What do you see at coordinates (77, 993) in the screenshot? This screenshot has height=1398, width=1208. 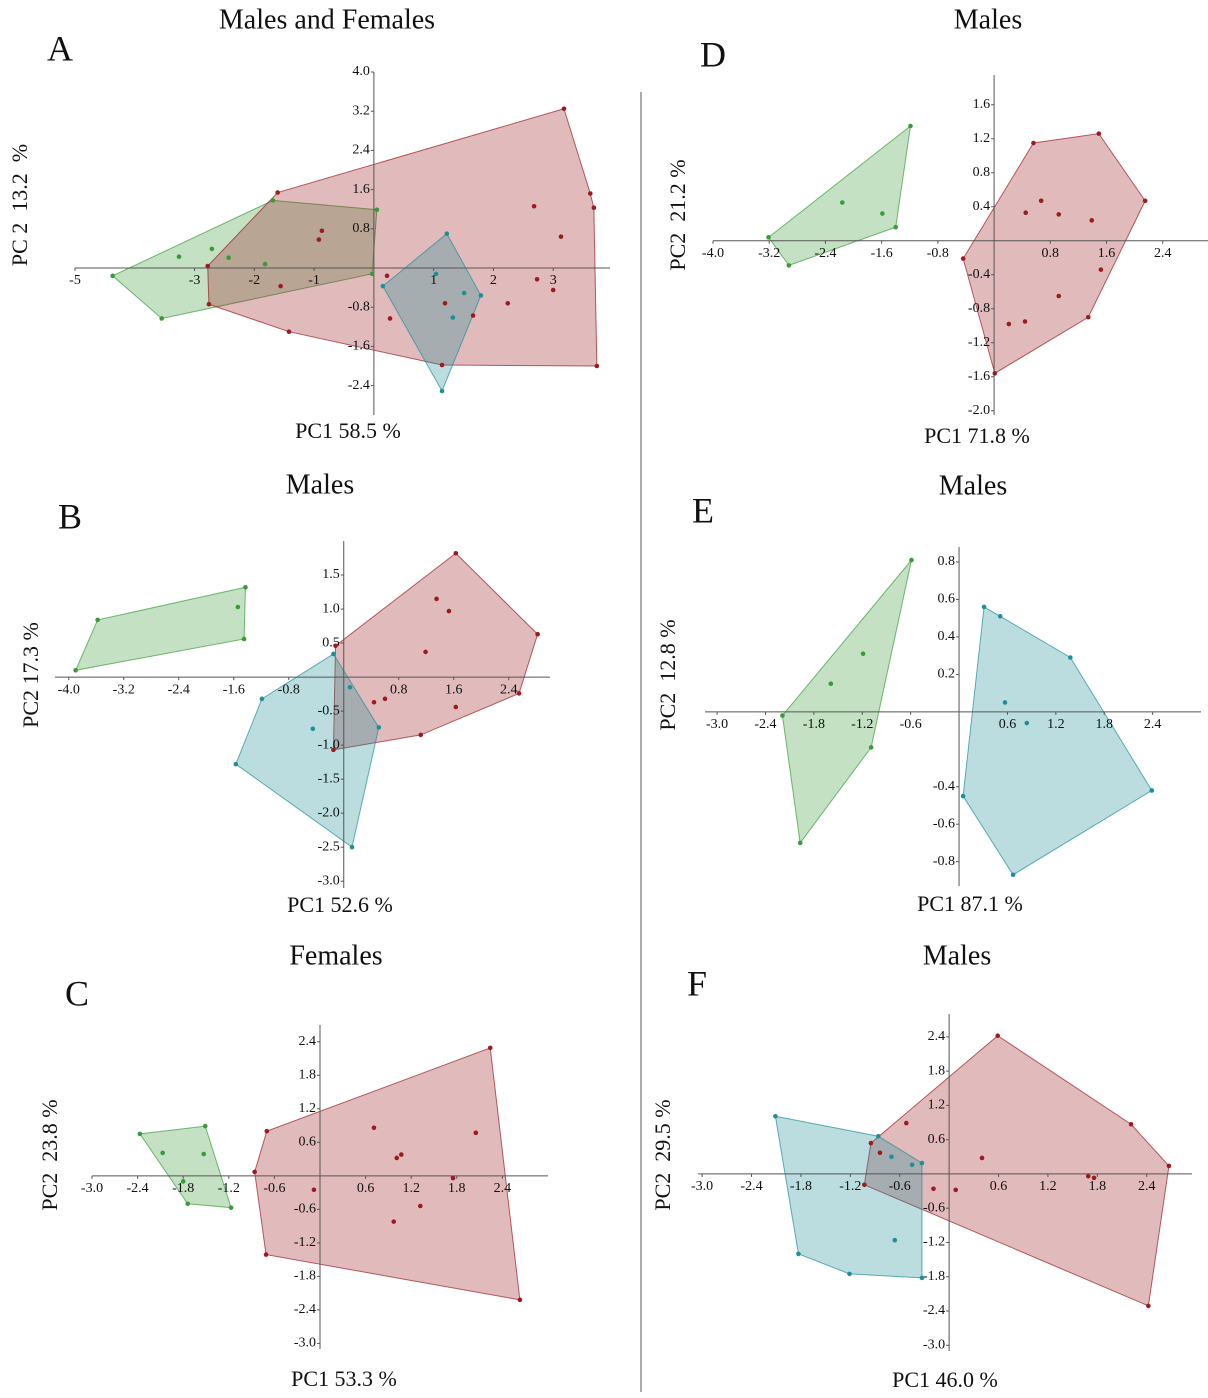 I see `panel-letter: C` at bounding box center [77, 993].